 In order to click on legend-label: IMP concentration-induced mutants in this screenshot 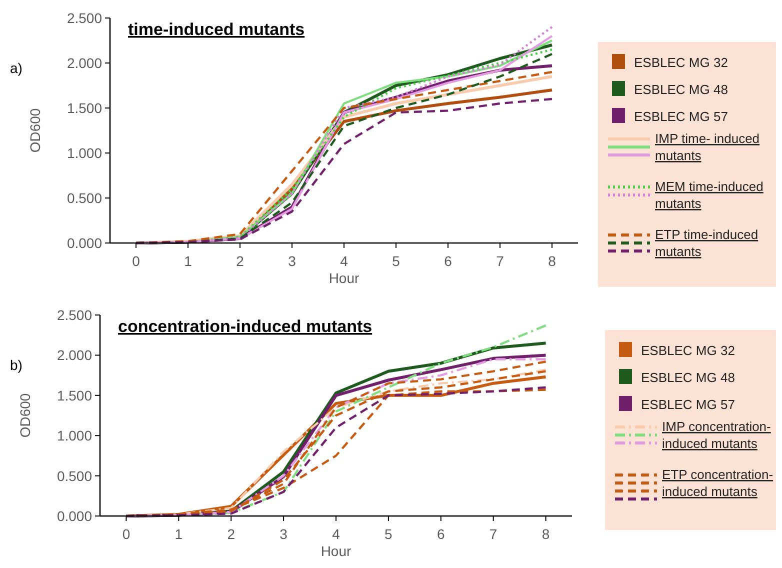, I will do `click(716, 435)`.